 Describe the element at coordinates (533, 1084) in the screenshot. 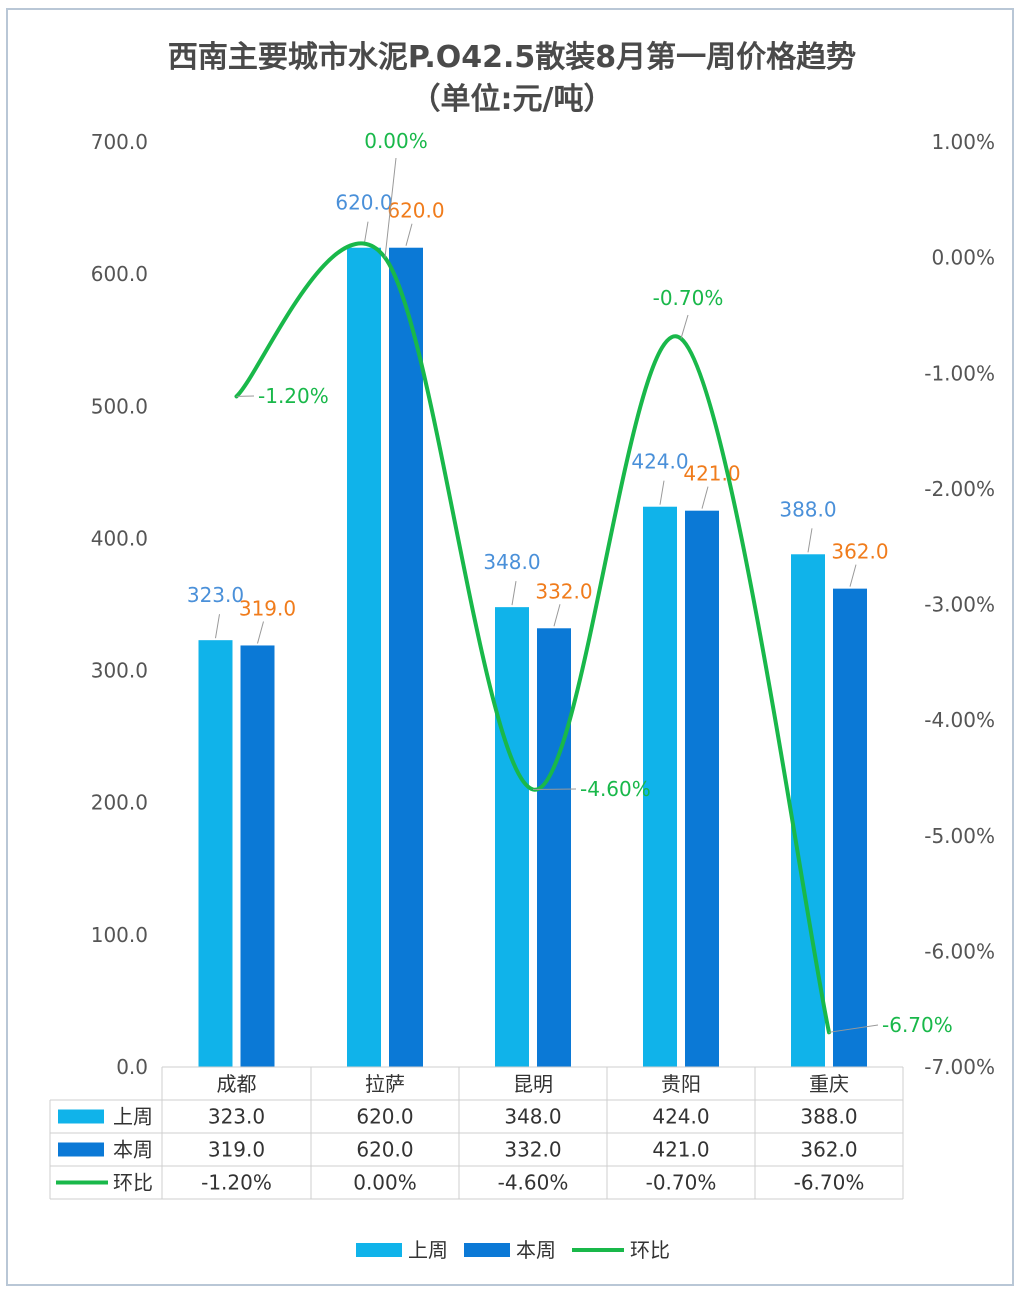

I see `x-category-label: 昆明` at that location.